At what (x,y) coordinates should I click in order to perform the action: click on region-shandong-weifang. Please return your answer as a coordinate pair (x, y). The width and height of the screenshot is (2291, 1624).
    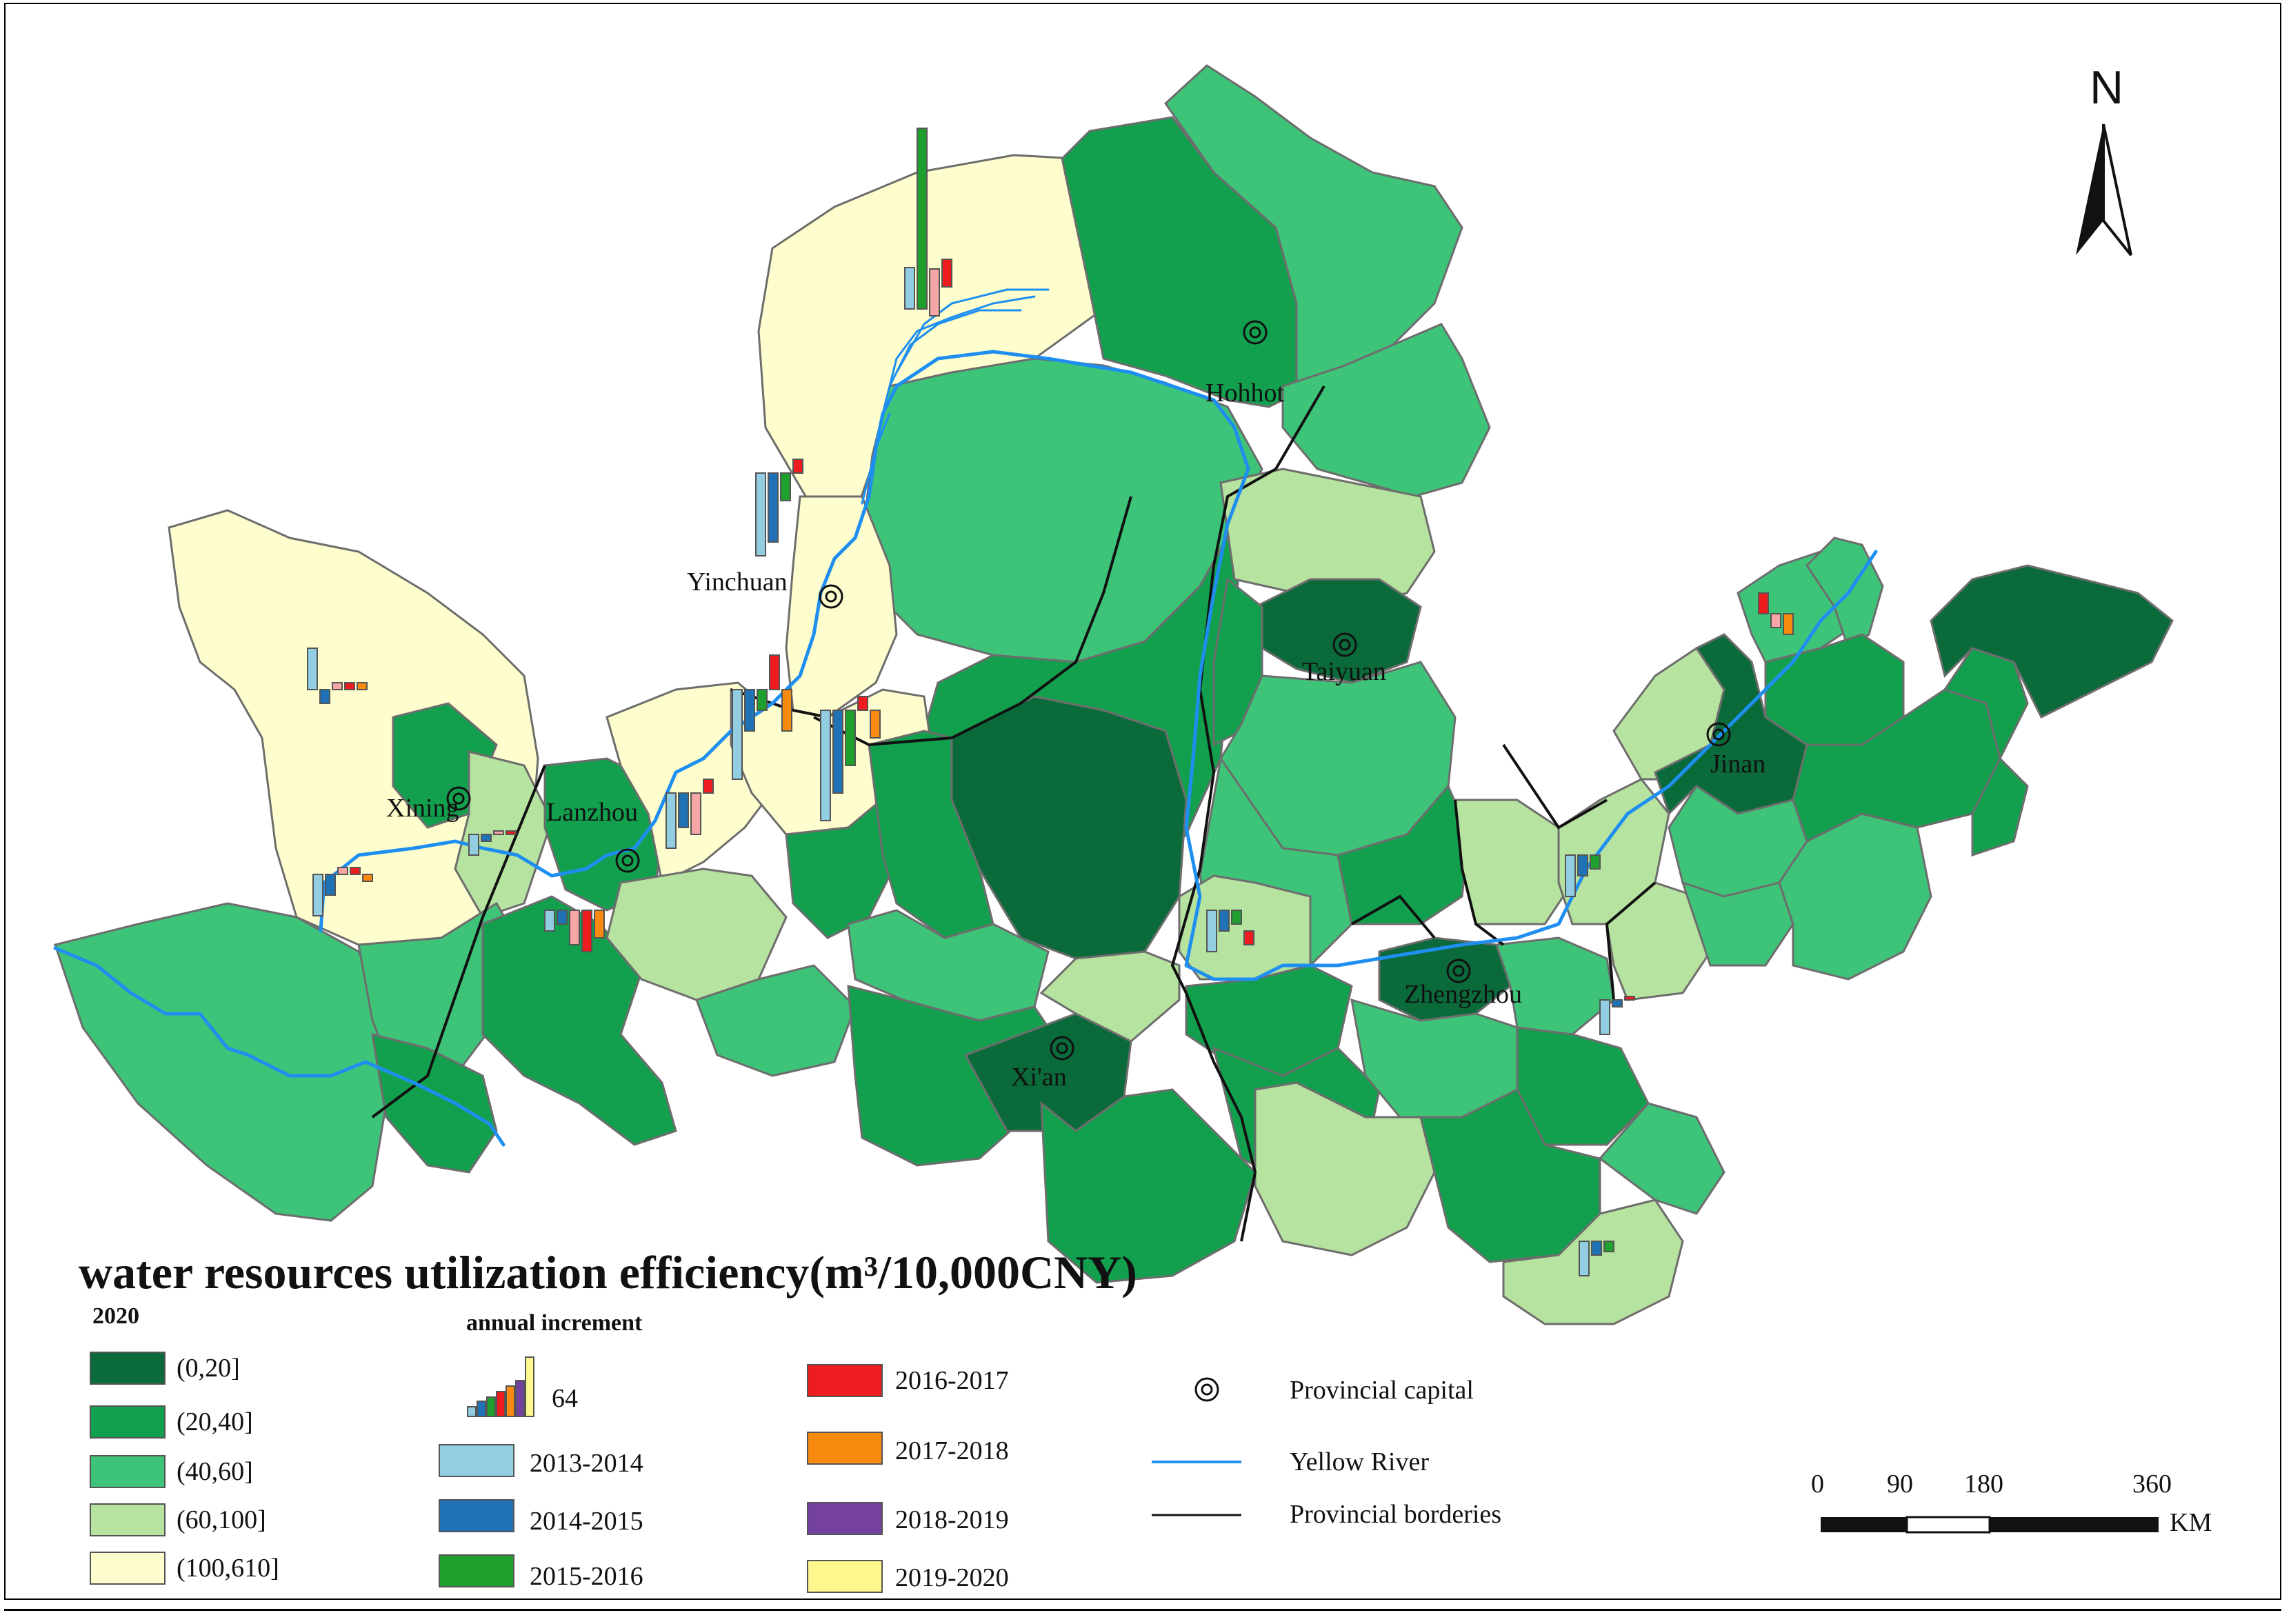
    Looking at the image, I should click on (1896, 765).